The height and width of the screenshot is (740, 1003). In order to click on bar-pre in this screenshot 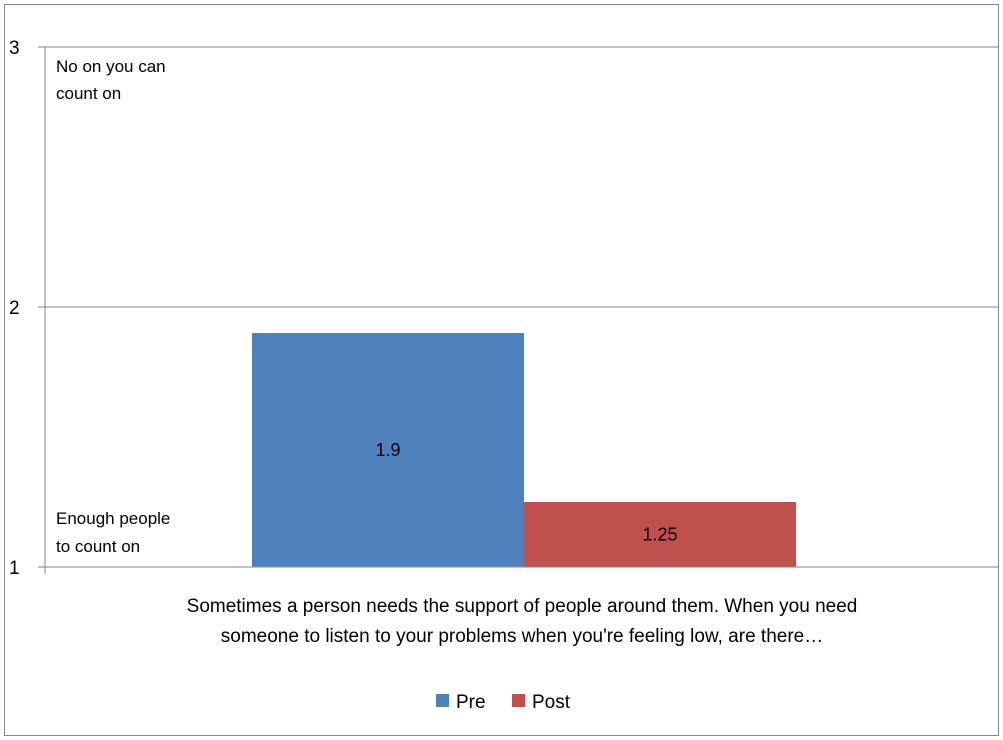, I will do `click(388, 450)`.